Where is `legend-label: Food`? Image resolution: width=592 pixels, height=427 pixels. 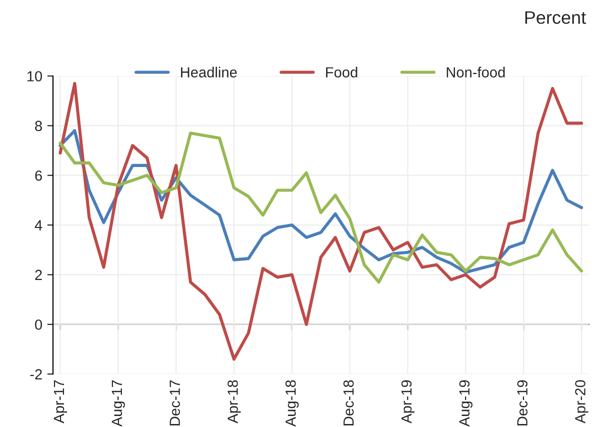 legend-label: Food is located at coordinates (342, 72).